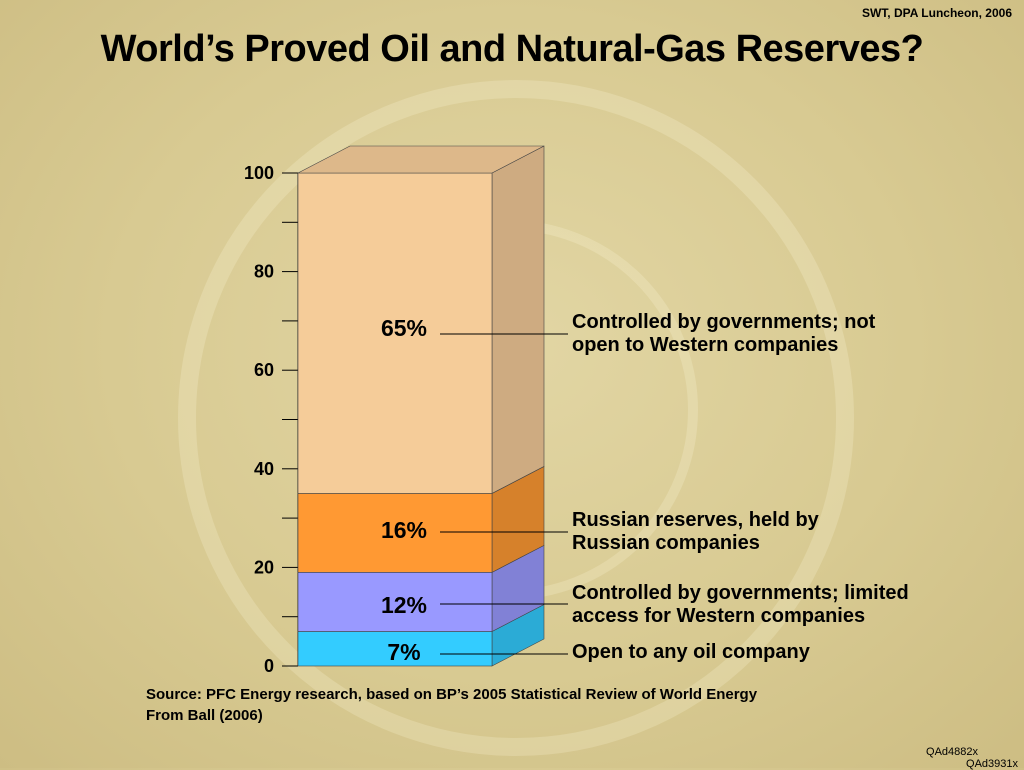 Image resolution: width=1024 pixels, height=770 pixels. What do you see at coordinates (992, 764) in the screenshot?
I see `slide-code-secondary: QAd3931x` at bounding box center [992, 764].